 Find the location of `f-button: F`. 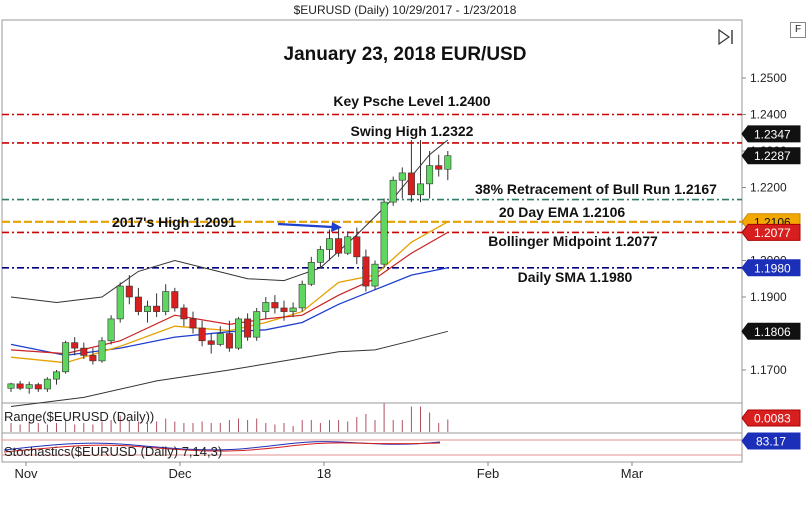

f-button: F is located at coordinates (798, 30).